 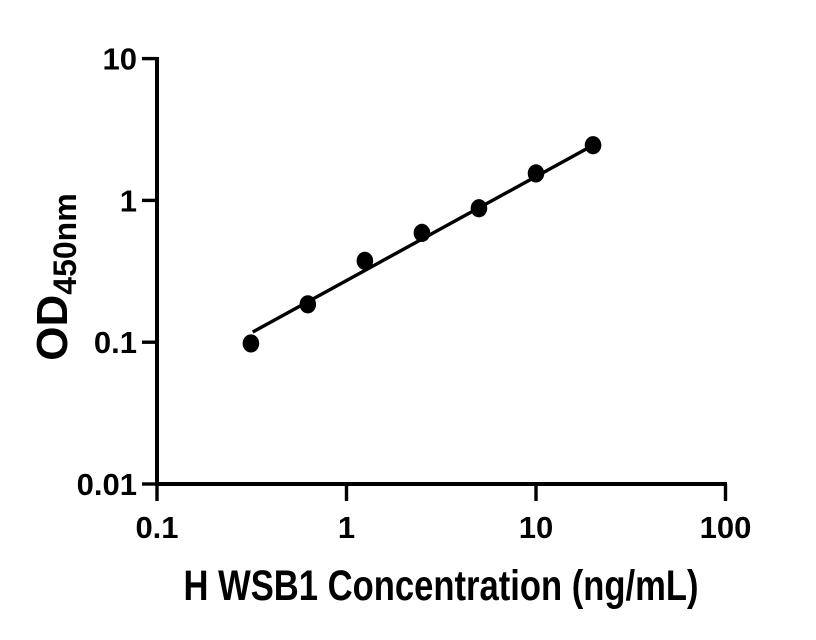 I want to click on x-tick-label: 10, so click(x=536, y=527).